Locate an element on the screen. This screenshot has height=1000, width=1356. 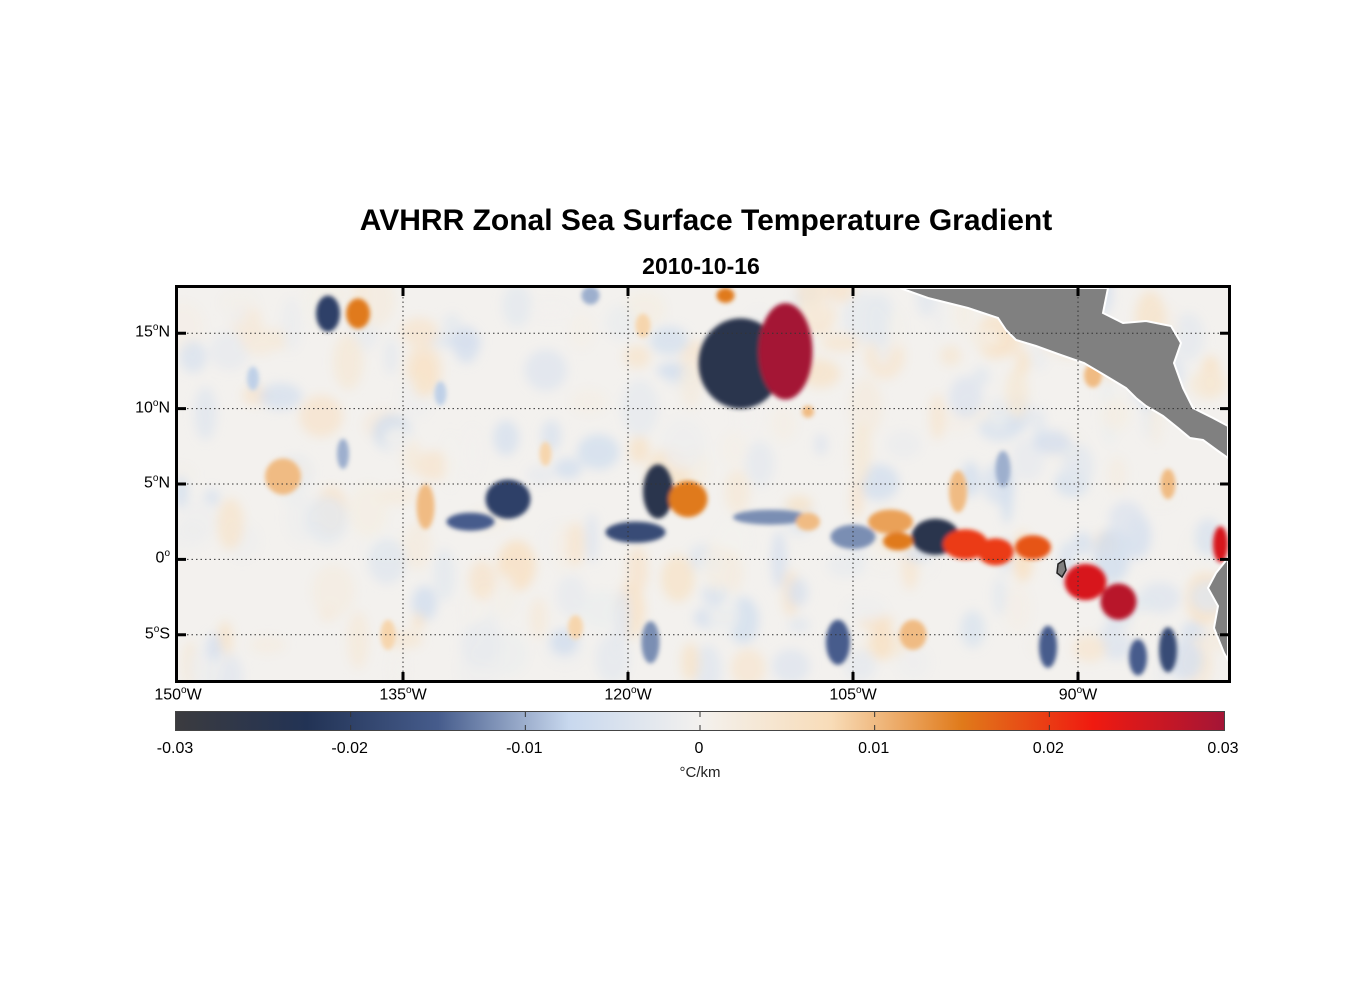
label-degrees: 10 is located at coordinates (144, 407).